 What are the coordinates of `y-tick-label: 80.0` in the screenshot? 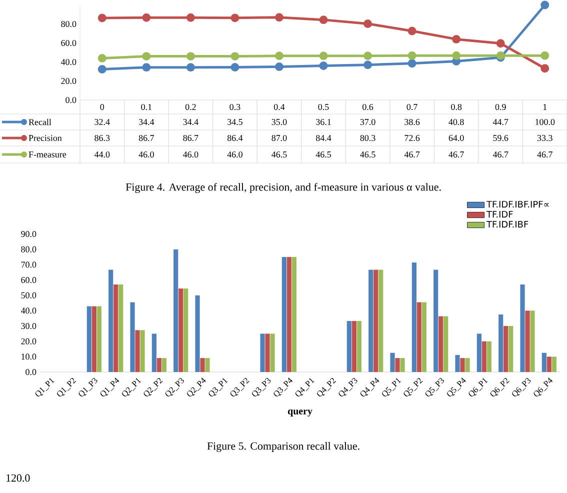 It's located at (28, 249).